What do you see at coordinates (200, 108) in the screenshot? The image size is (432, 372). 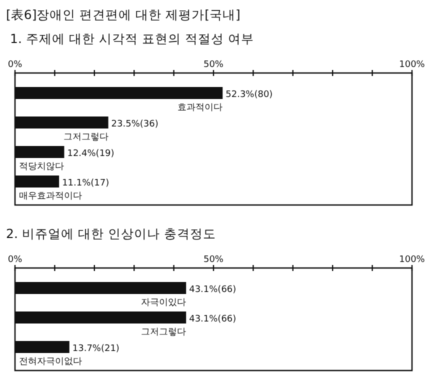 I see `y-tick-label: 효과적이다` at bounding box center [200, 108].